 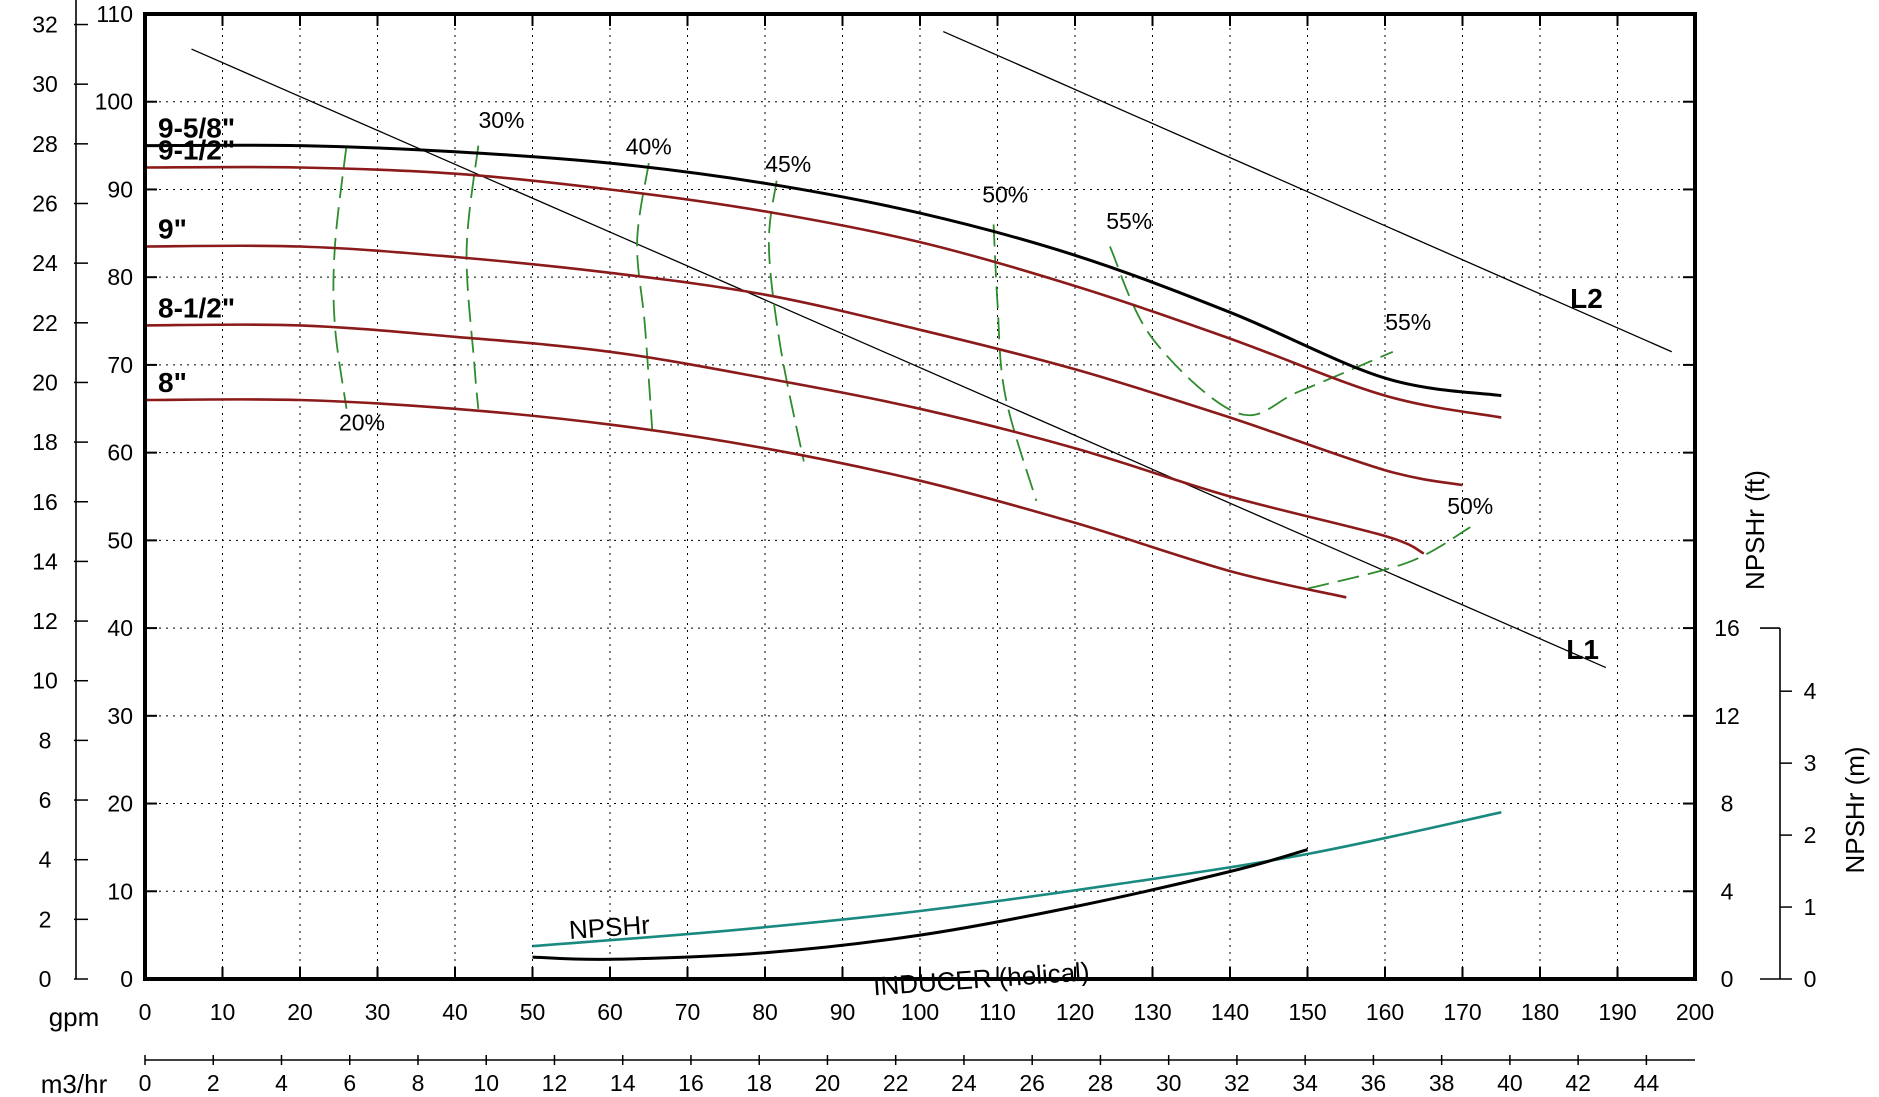 I want to click on x2-tick-label: 26, so click(x=1032, y=1083).